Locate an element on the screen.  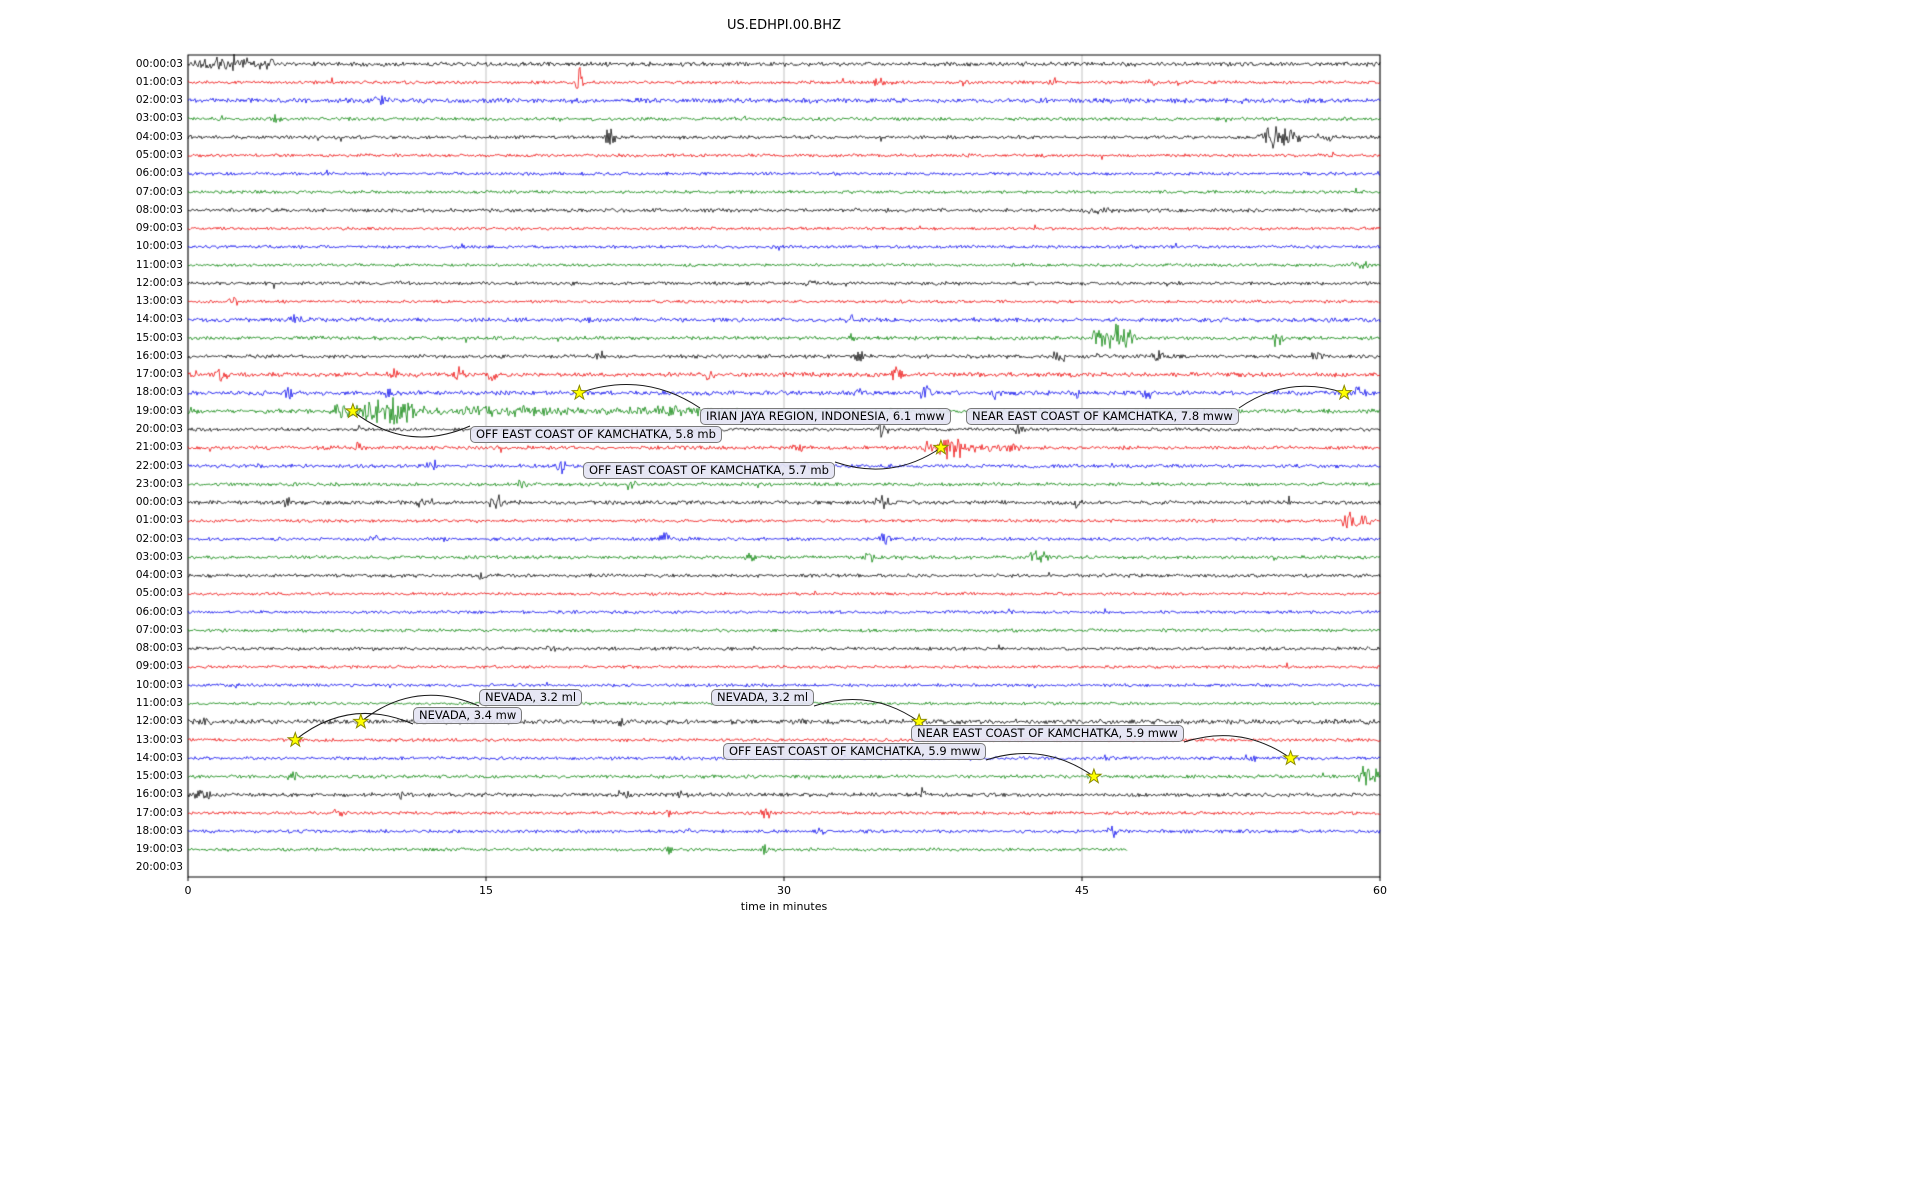
event-annotation: NEAR EAST COAST OF KAMCHATKA, 5.9 mww is located at coordinates (1047, 733).